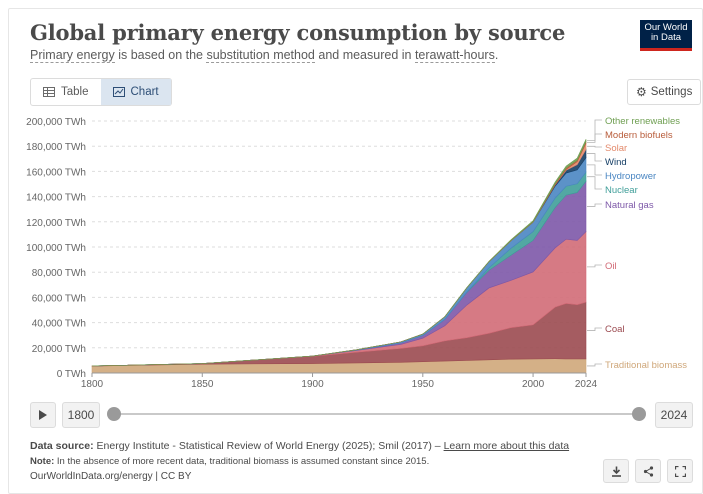  I want to click on primary-energy-link: Primary energy, so click(72, 55).